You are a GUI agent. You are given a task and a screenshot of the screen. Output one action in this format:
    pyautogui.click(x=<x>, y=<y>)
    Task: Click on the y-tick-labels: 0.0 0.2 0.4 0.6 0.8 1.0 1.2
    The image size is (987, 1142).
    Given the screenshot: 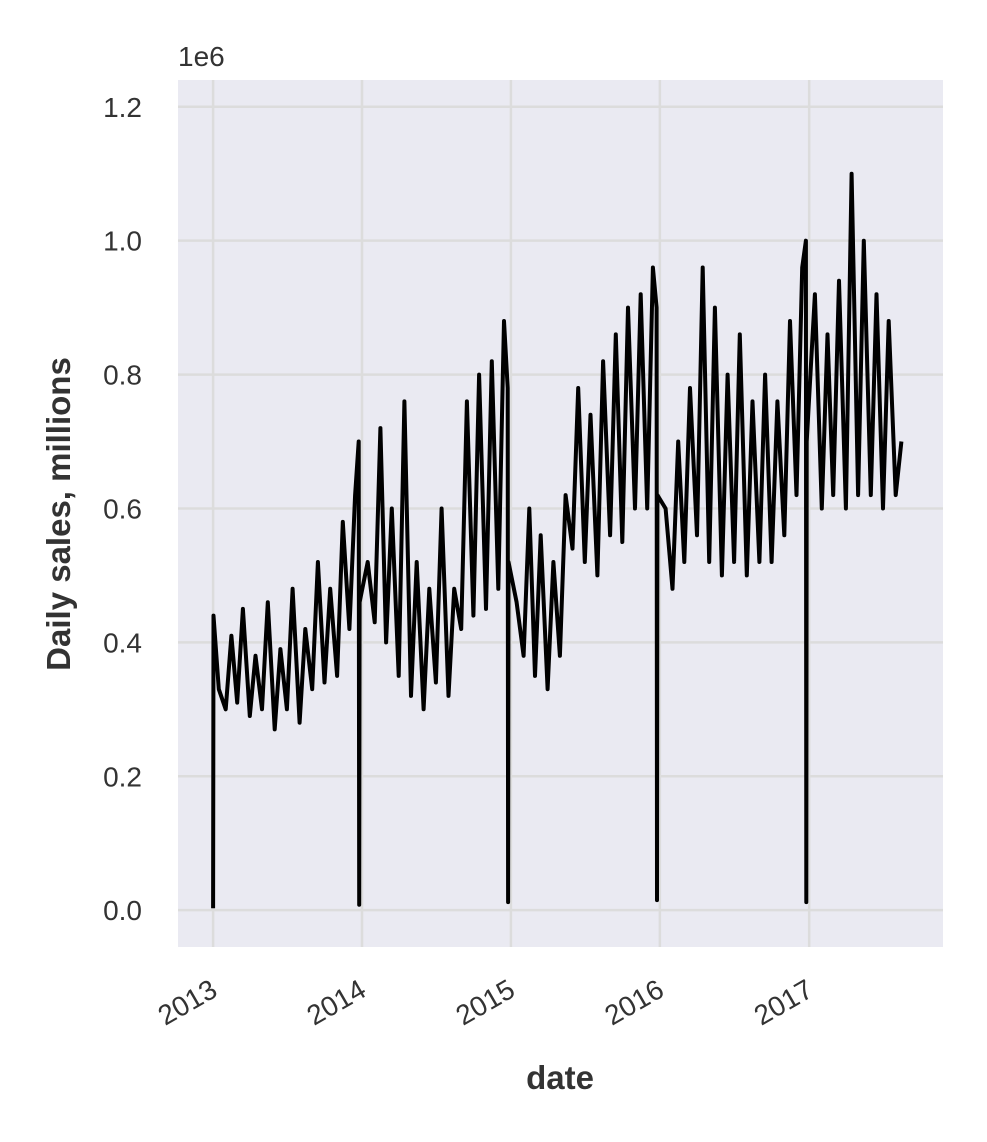 What is the action you would take?
    pyautogui.click(x=122, y=509)
    